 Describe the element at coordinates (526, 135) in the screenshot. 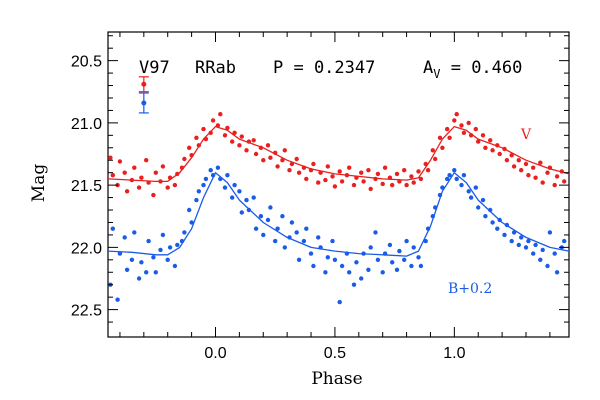

I see `series-label-v: V` at that location.